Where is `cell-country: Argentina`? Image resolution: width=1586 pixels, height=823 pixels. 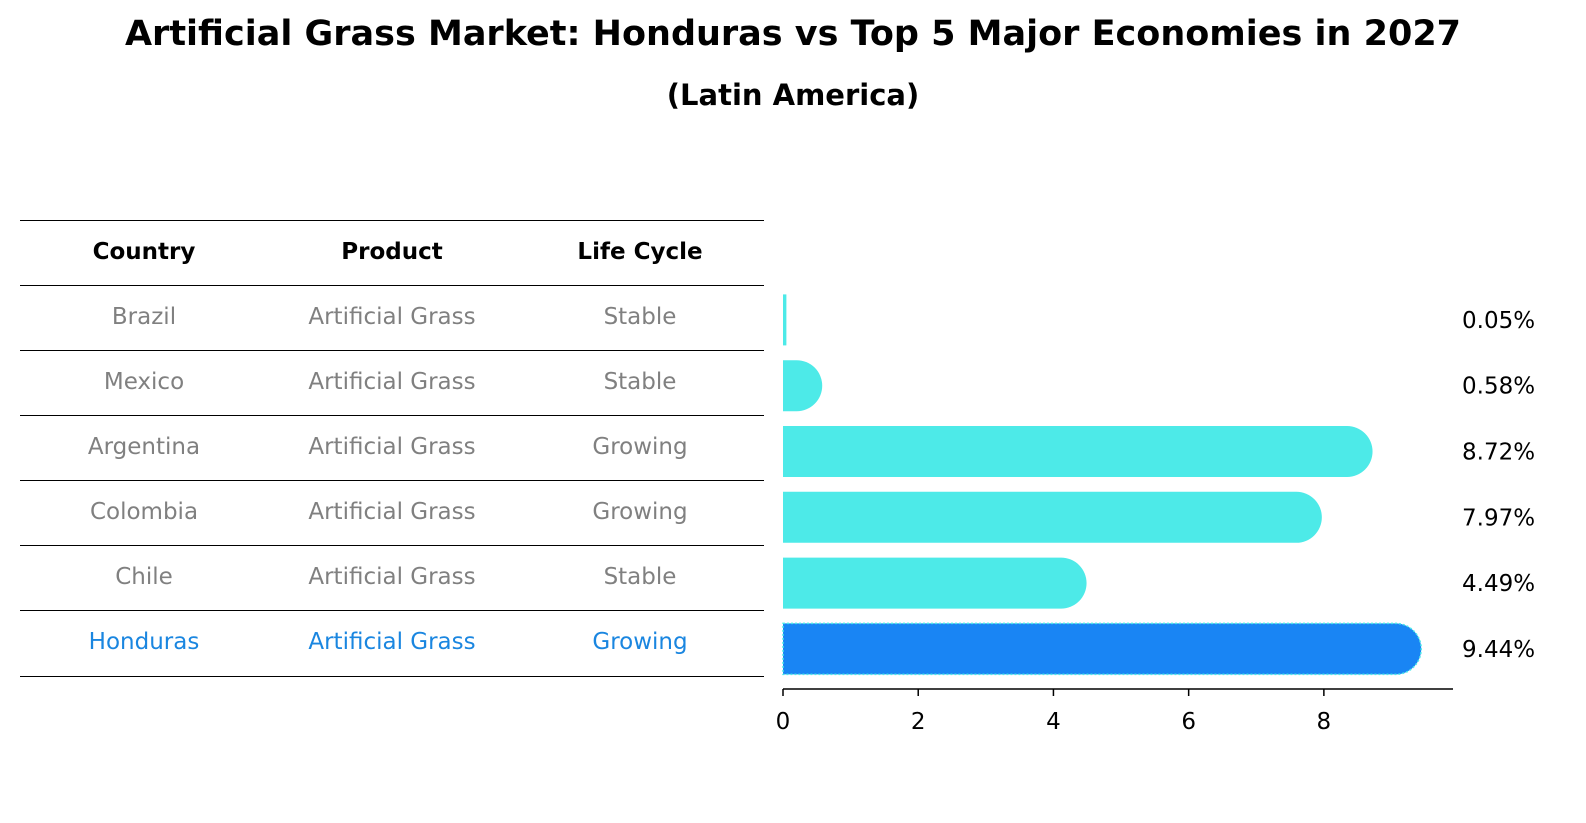
cell-country: Argentina is located at coordinates (144, 447).